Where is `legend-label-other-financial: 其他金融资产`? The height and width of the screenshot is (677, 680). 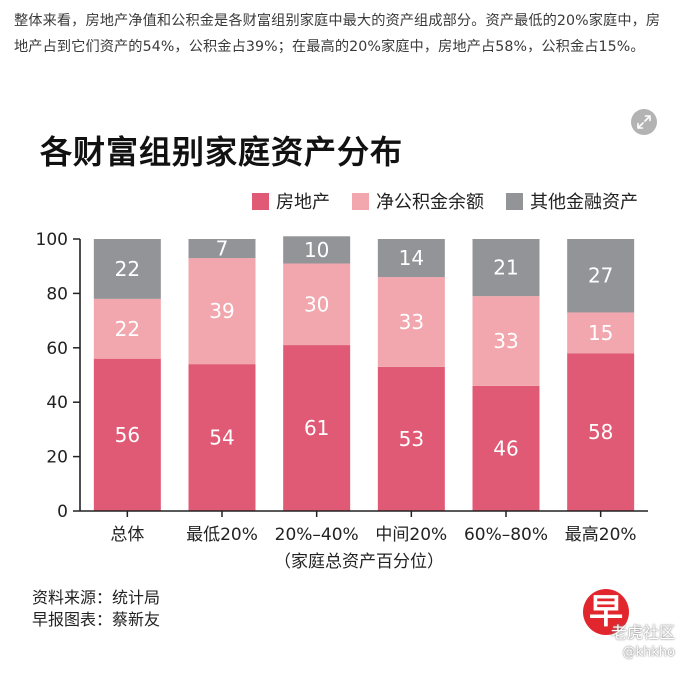
legend-label-other-financial: 其他金融资产 is located at coordinates (584, 202).